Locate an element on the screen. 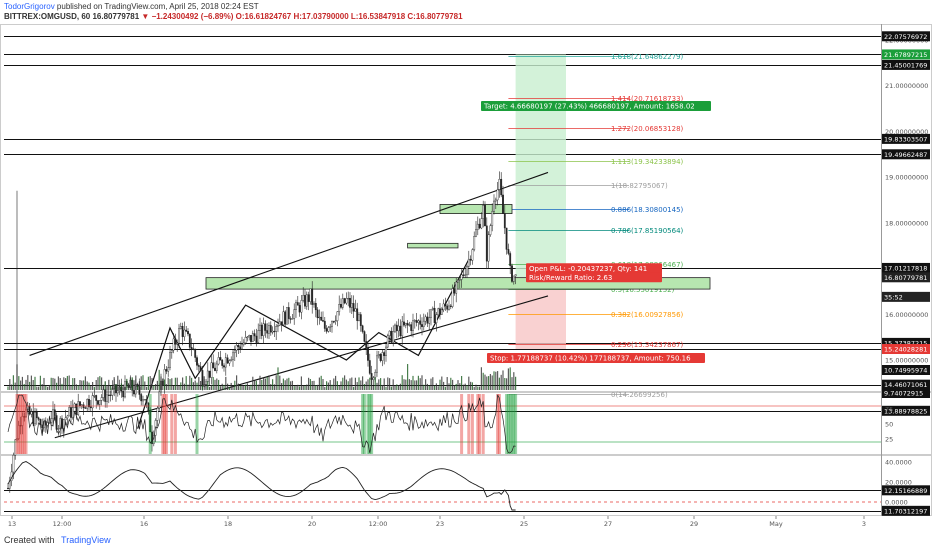 Image resolution: width=932 pixels, height=550 pixels. target-area is located at coordinates (540, 166).